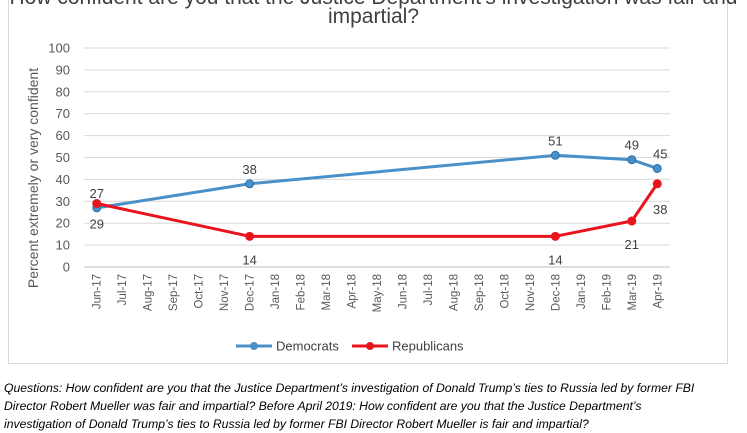 Image resolution: width=747 pixels, height=433 pixels. Describe the element at coordinates (63, 91) in the screenshot. I see `y-tick-label: 80` at that location.